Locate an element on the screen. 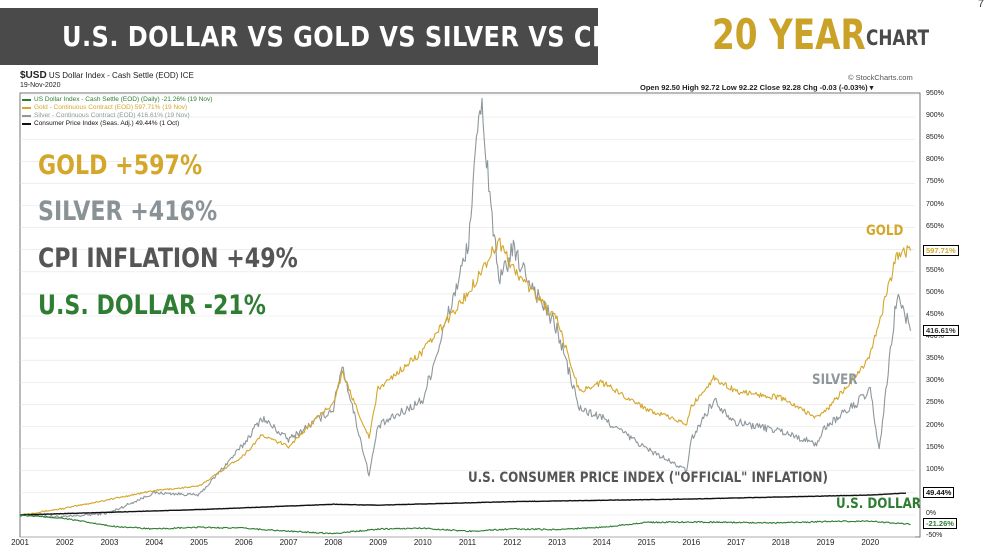  x-tick-label: 2015 is located at coordinates (646, 542).